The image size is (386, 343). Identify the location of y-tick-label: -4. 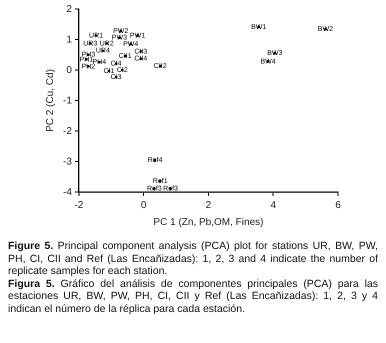
(67, 192).